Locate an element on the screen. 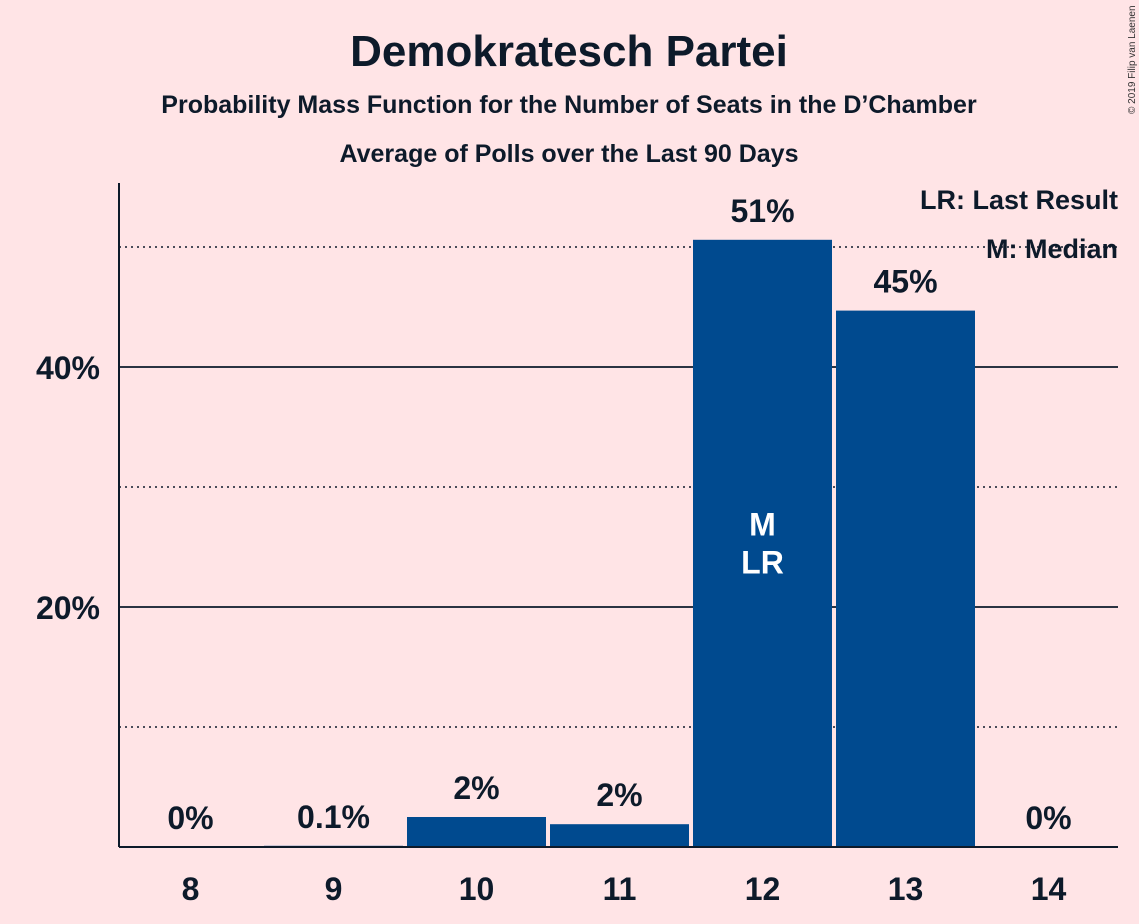  legend-median: M: Median is located at coordinates (1052, 249).